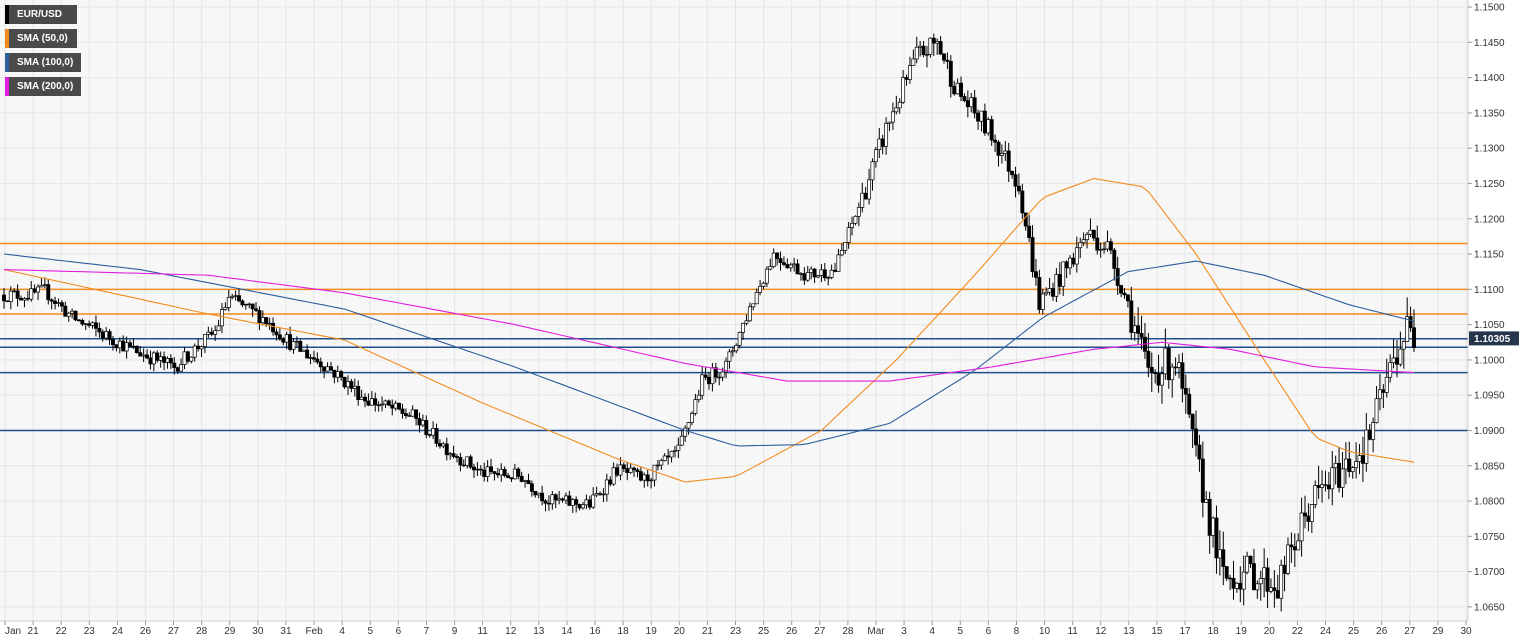 The width and height of the screenshot is (1536, 641). What do you see at coordinates (43, 86) in the screenshot?
I see `legend-item-sma-200: SMA (200,0)` at bounding box center [43, 86].